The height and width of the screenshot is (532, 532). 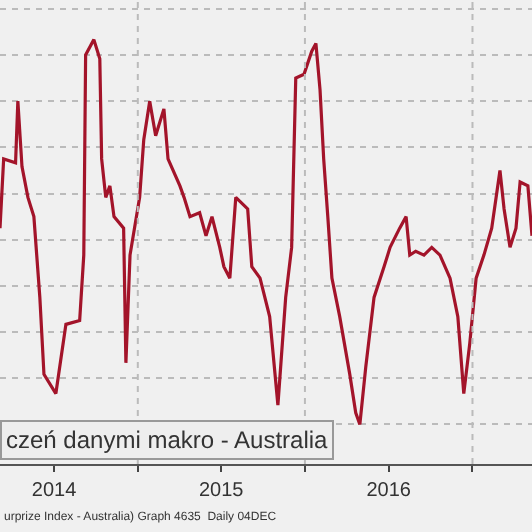 I want to click on x-tick-label: 2016, so click(x=389, y=491).